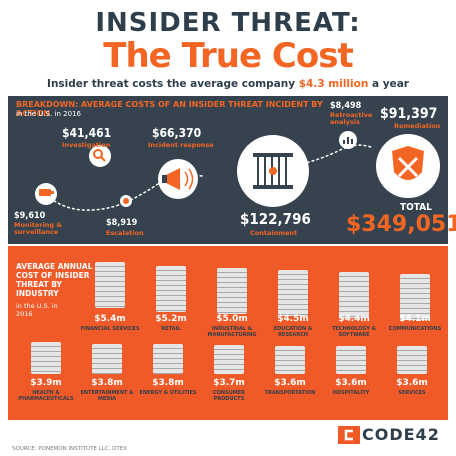 The height and width of the screenshot is (456, 456). I want to click on logo-text: CODE42, so click(401, 434).